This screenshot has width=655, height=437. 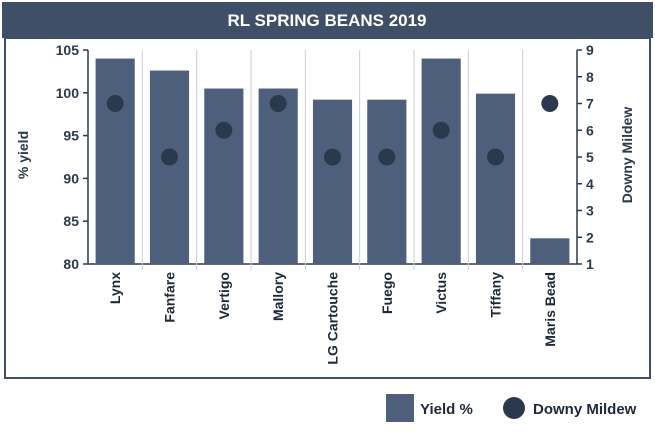 I want to click on dot-maris-bead, so click(x=550, y=103).